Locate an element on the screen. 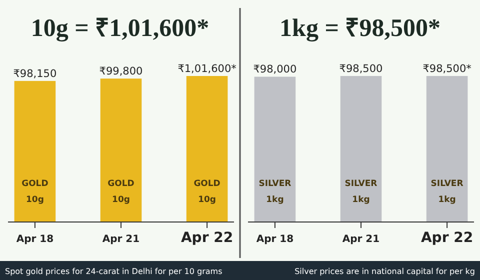 This screenshot has height=280, width=480. data-label: ₹99,800 is located at coordinates (121, 72).